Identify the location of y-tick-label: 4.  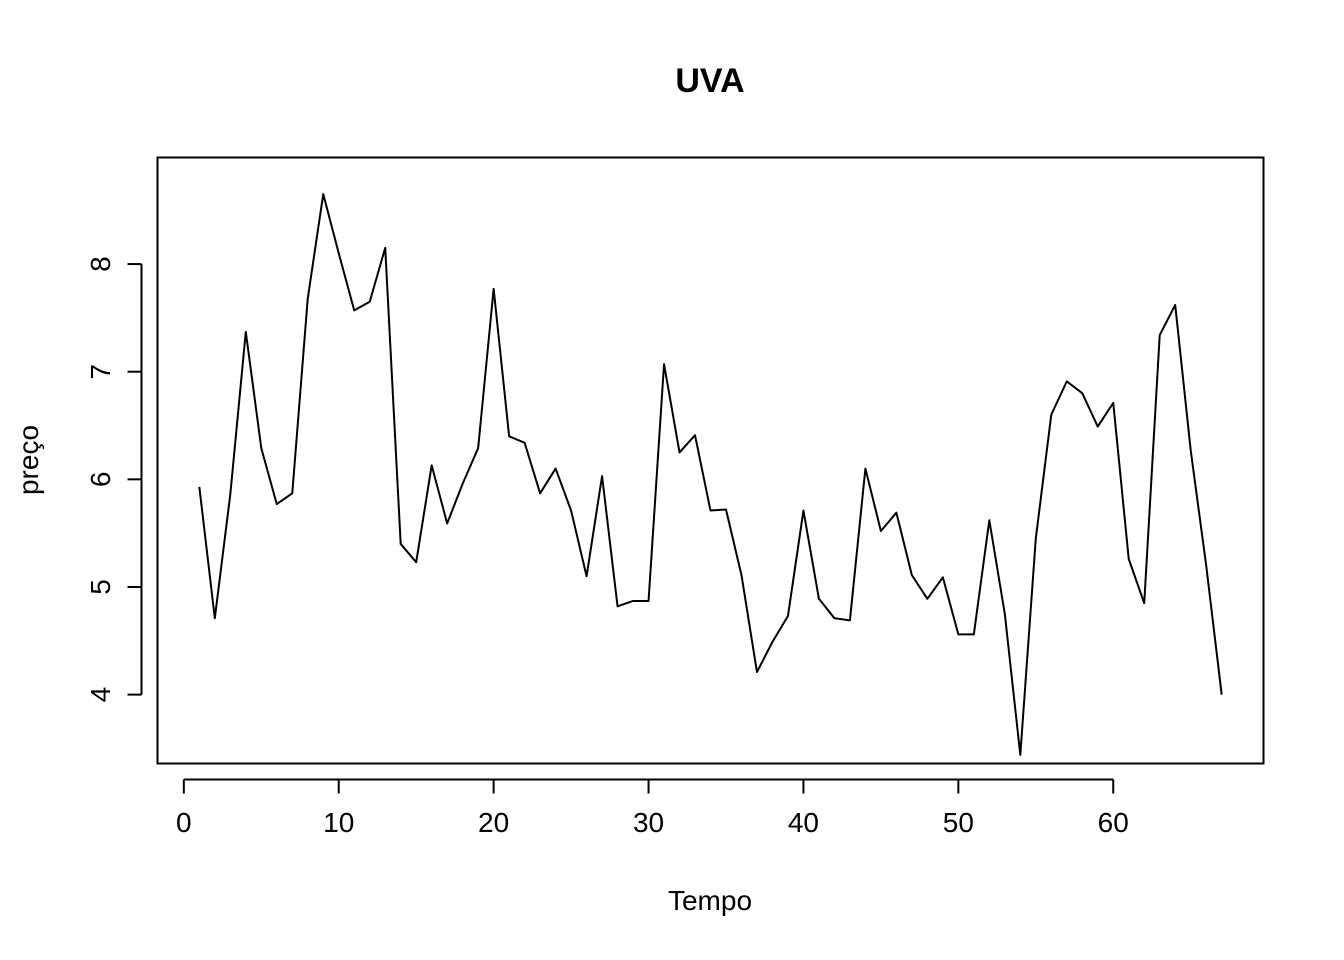
(100, 695).